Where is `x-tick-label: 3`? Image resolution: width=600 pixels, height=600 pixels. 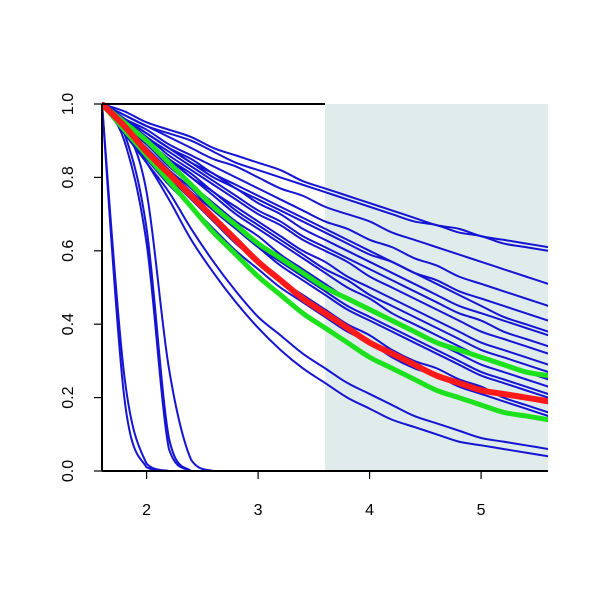
x-tick-label: 3 is located at coordinates (258, 510).